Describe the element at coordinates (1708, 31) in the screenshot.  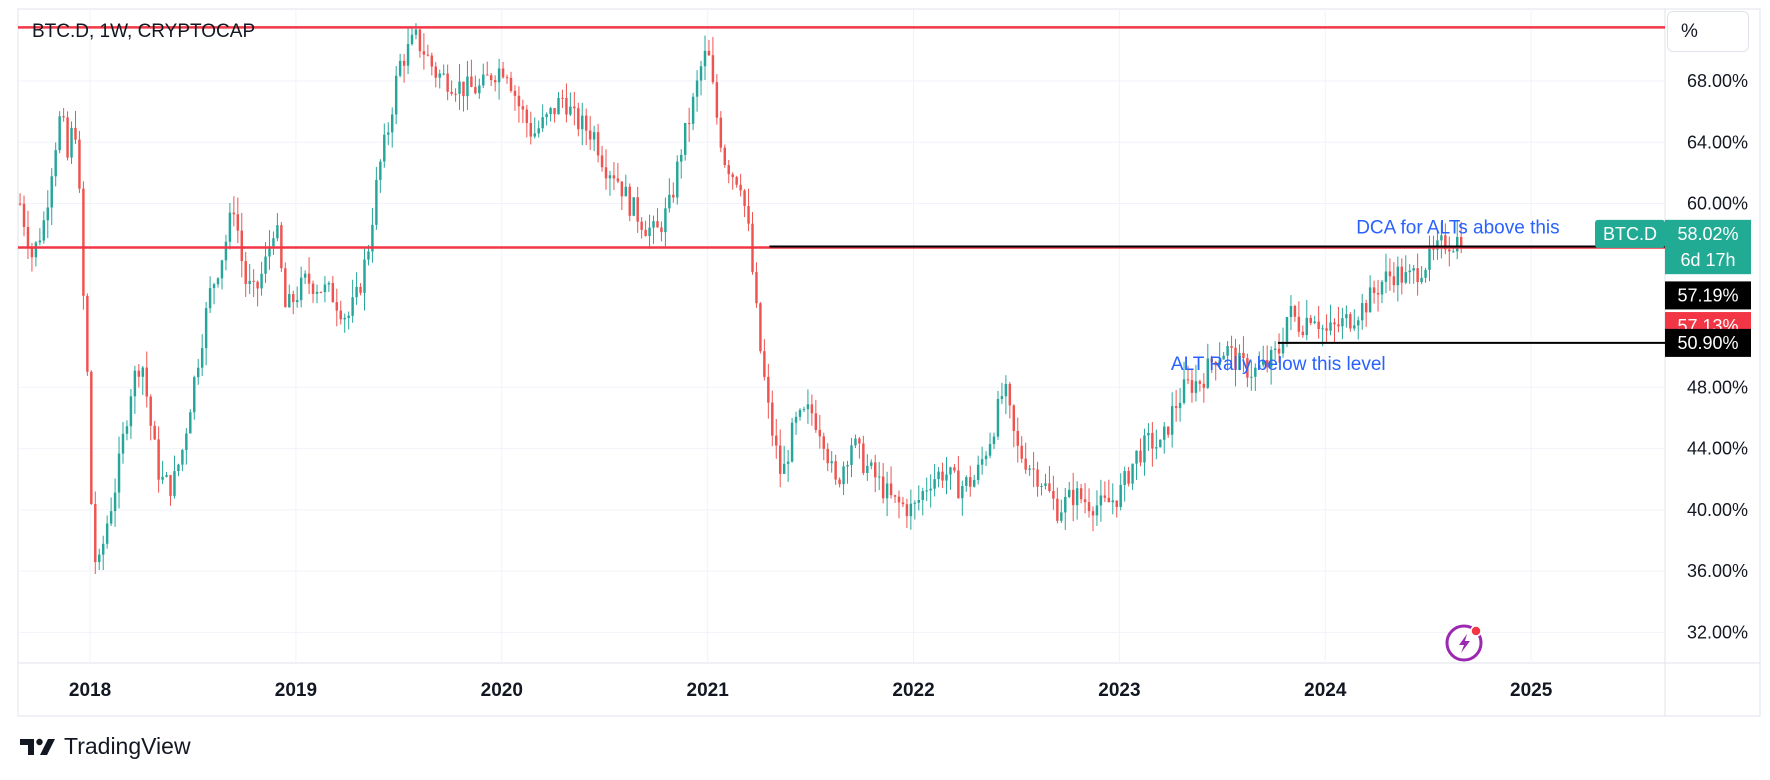
I see `percent-scale-toggle: %` at that location.